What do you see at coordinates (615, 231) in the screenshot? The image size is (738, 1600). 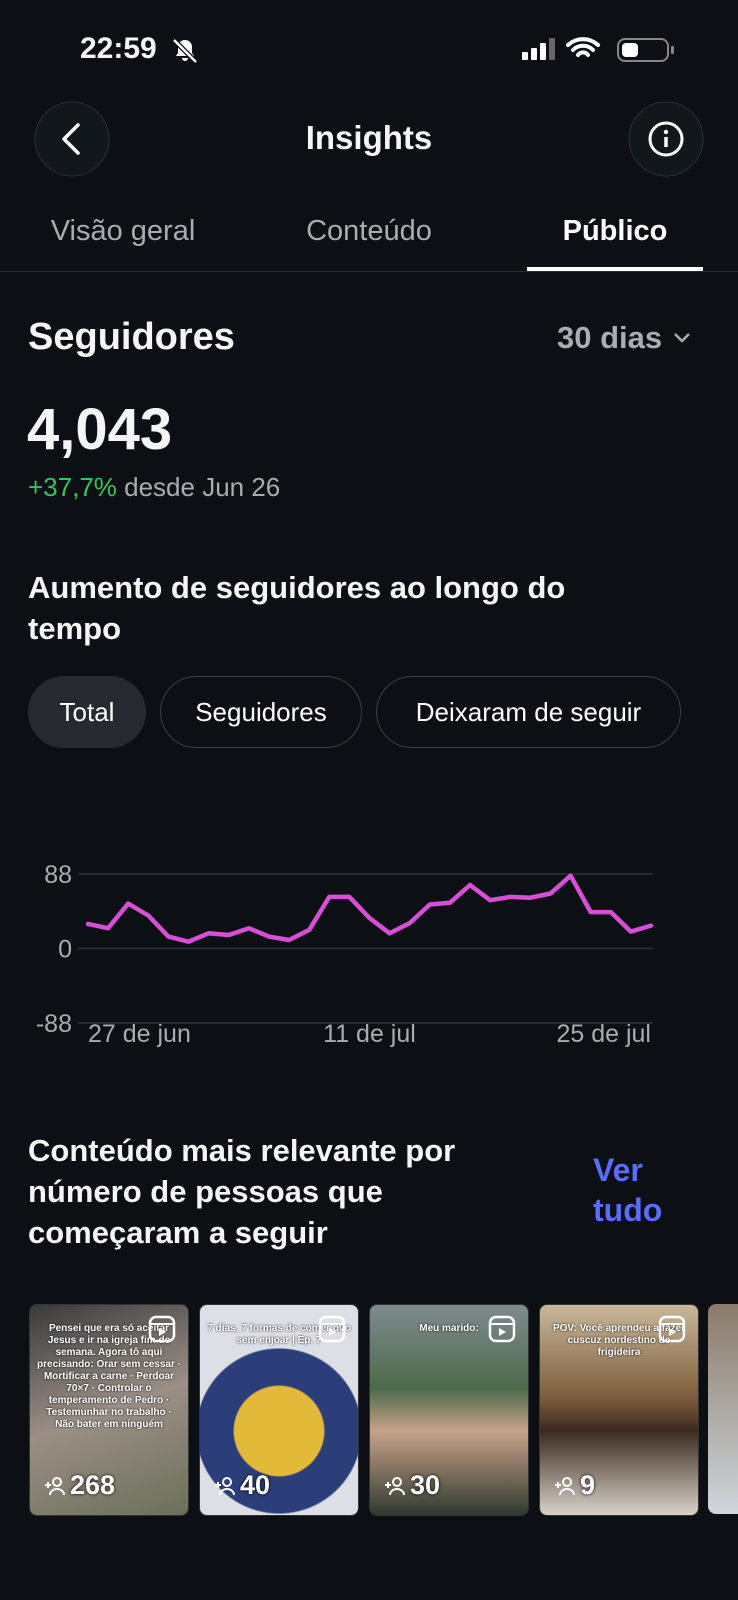 I see `tab: Público` at bounding box center [615, 231].